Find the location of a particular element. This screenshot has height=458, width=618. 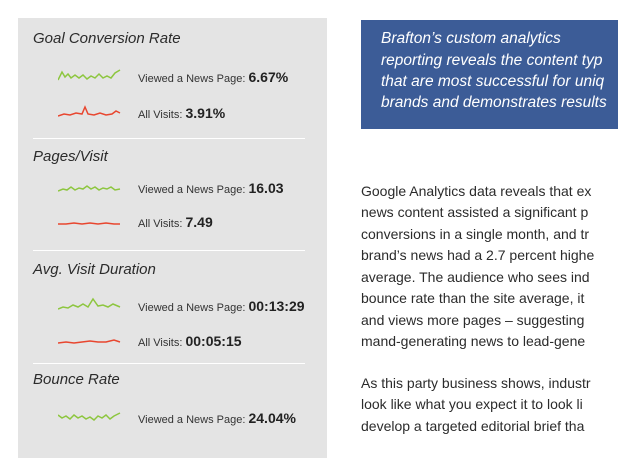

callout-line: that are most successful for uniq is located at coordinates (493, 81).